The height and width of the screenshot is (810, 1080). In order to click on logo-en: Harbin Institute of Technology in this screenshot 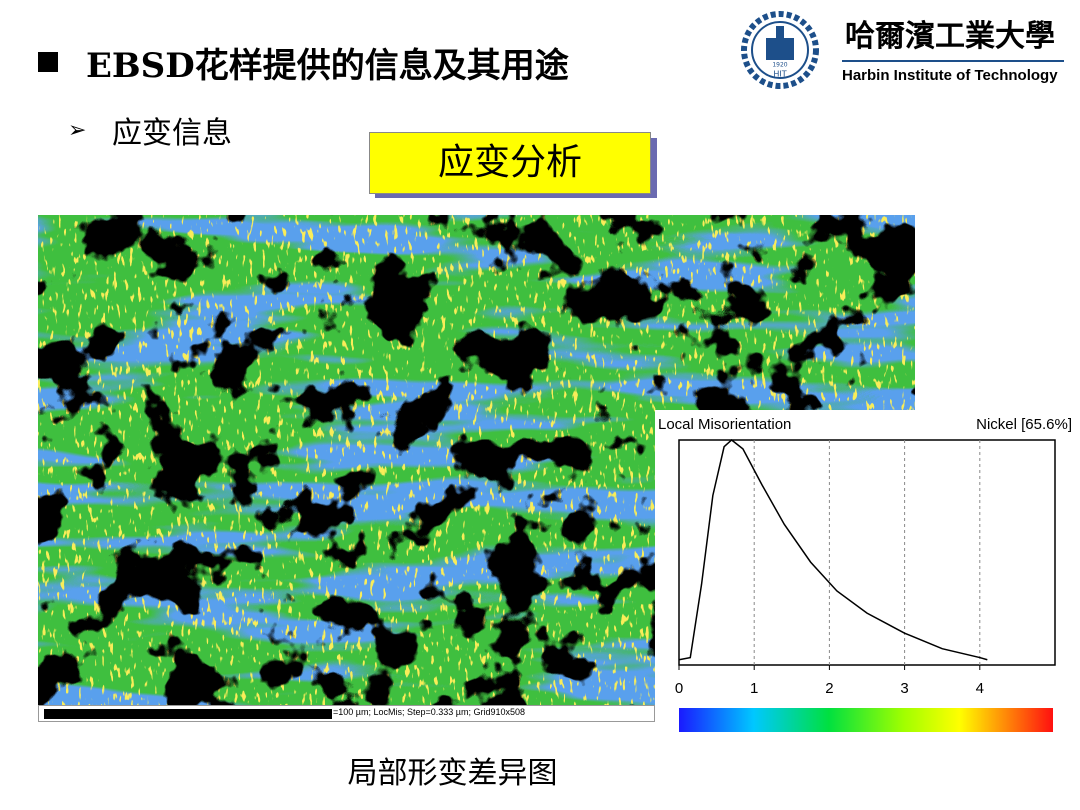, I will do `click(950, 75)`.